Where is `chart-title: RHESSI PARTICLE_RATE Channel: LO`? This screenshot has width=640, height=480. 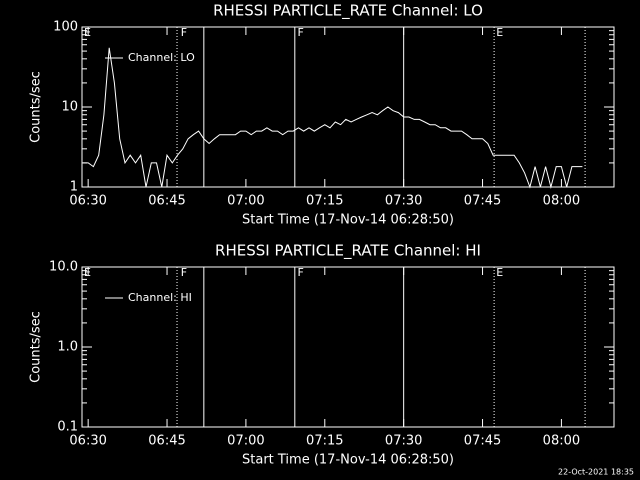 chart-title: RHESSI PARTICLE_RATE Channel: LO is located at coordinates (348, 11).